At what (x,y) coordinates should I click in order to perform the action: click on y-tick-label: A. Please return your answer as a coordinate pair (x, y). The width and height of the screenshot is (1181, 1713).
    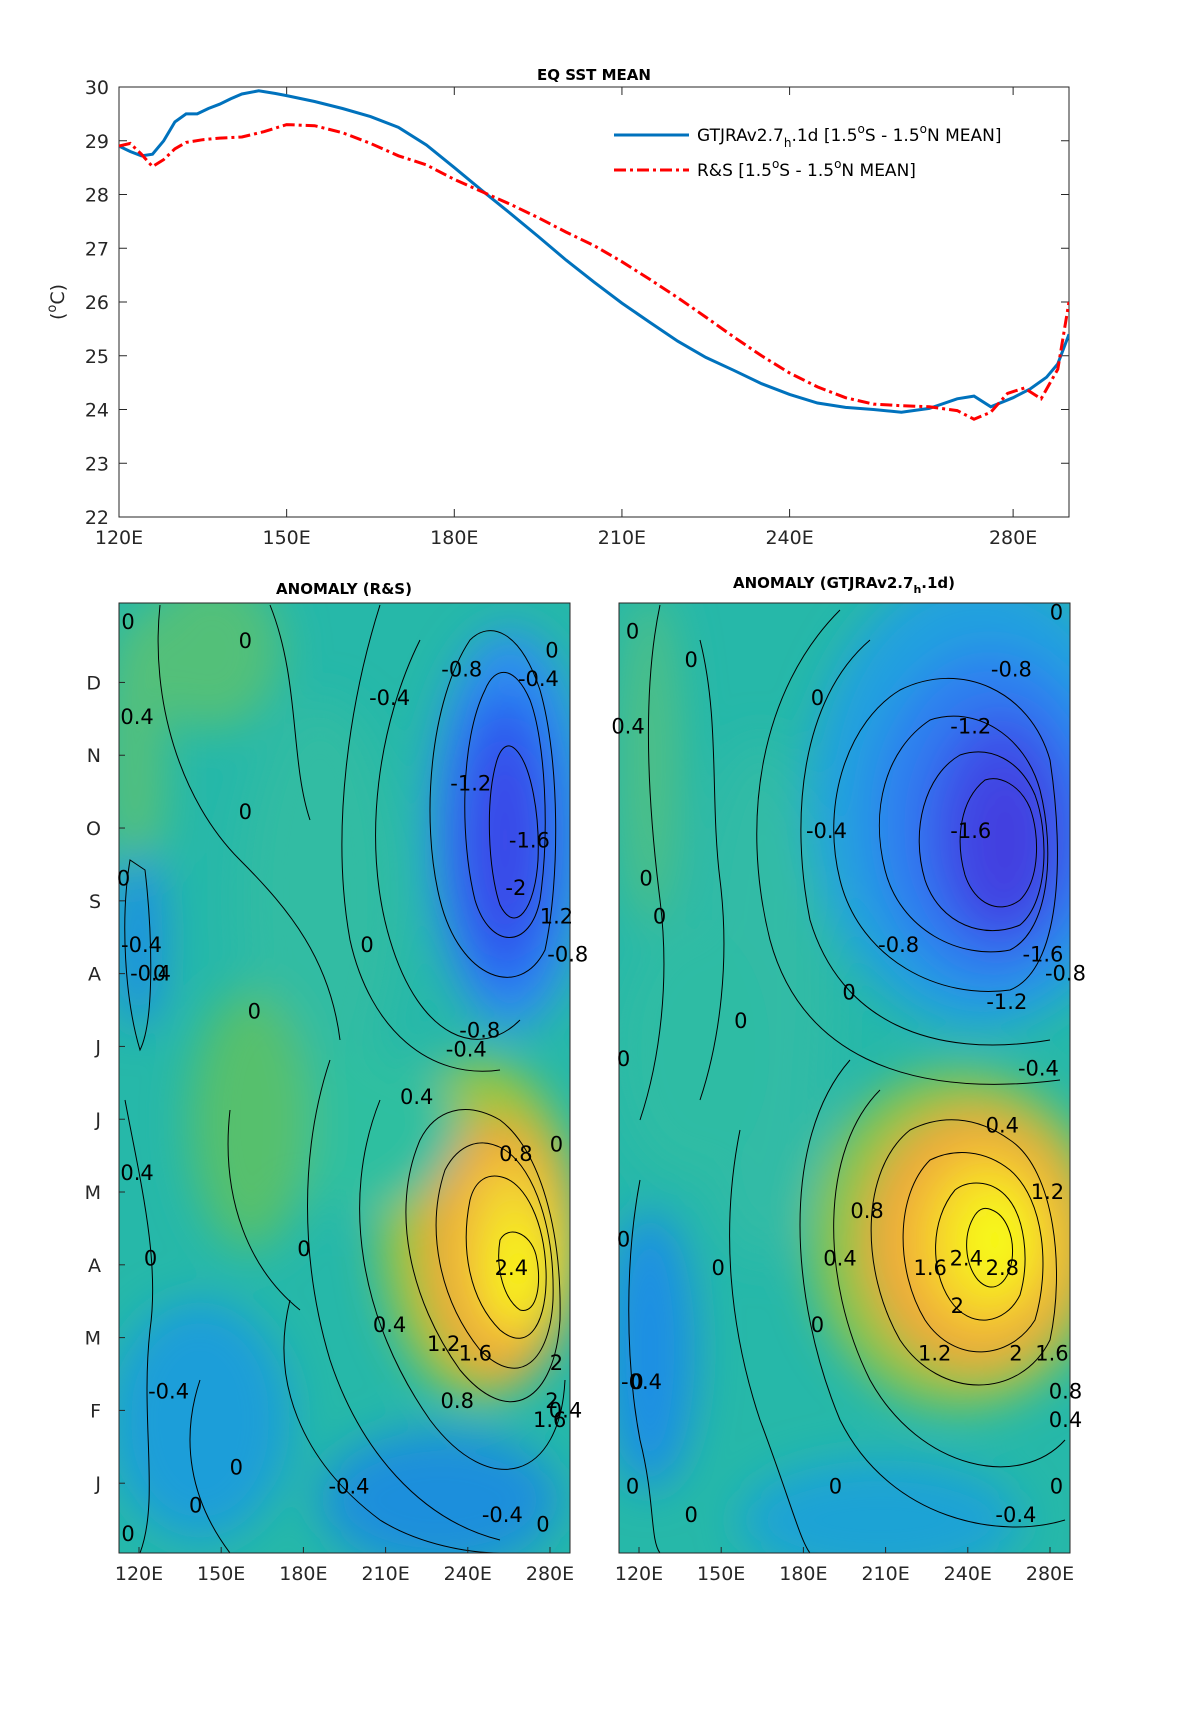
    Looking at the image, I should click on (94, 1266).